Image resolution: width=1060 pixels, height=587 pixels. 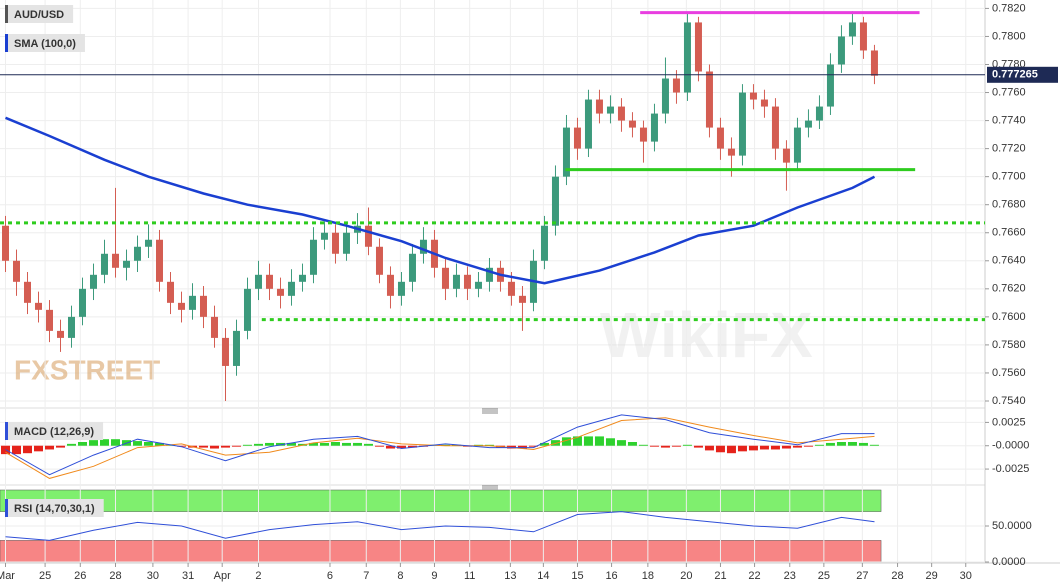 What do you see at coordinates (1009, 317) in the screenshot?
I see `y-tick-label: 0.7600` at bounding box center [1009, 317].